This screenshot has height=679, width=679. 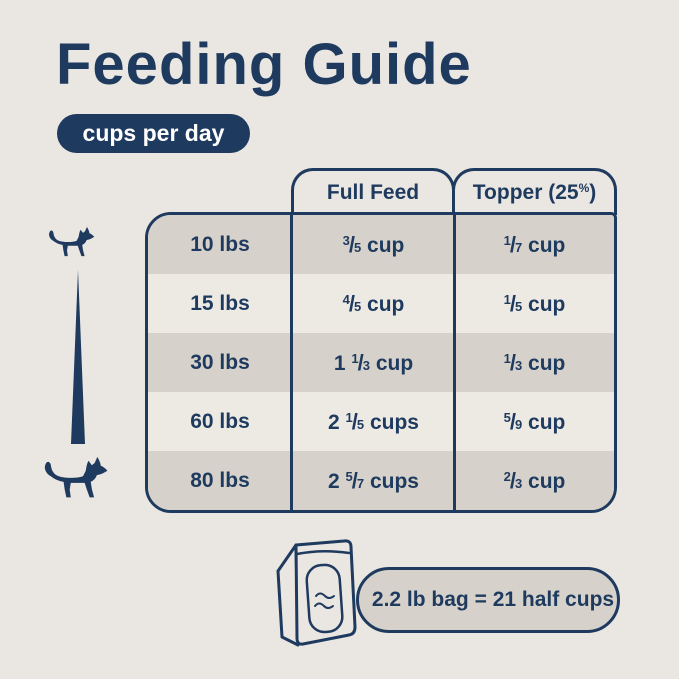 I want to click on table-row: 80 lbs 2 5/7 cups 2/3 cup, so click(x=381, y=480).